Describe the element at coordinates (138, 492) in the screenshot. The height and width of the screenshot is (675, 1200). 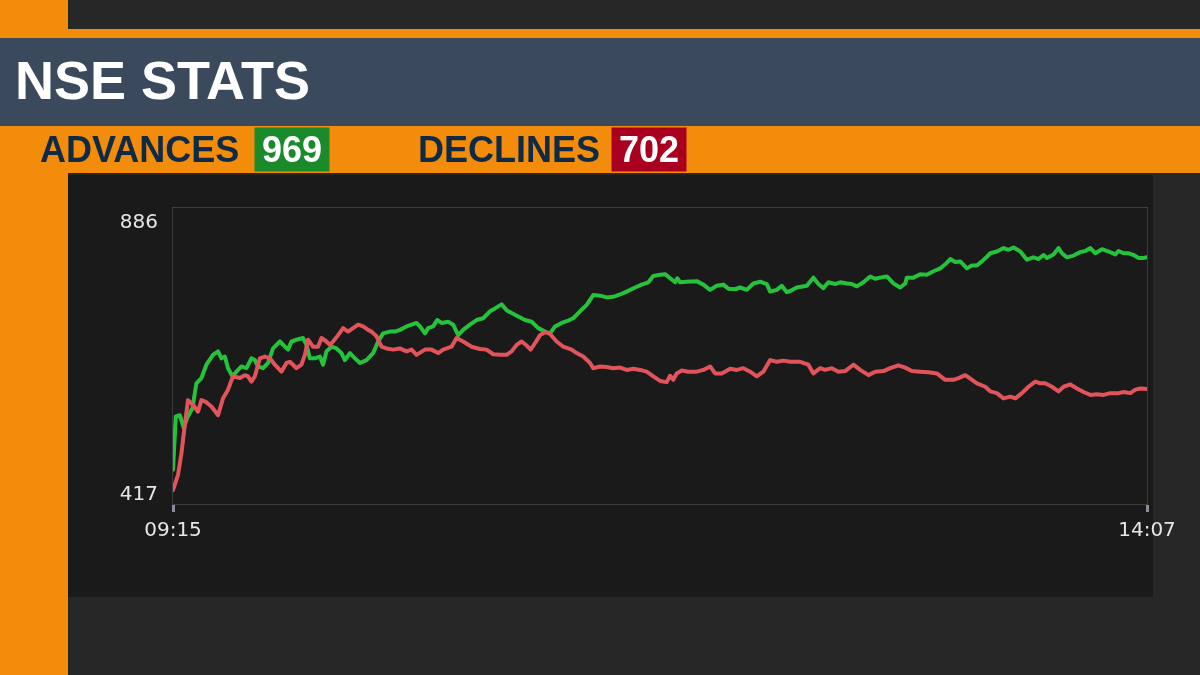
I see `y-tick-label: 417` at that location.